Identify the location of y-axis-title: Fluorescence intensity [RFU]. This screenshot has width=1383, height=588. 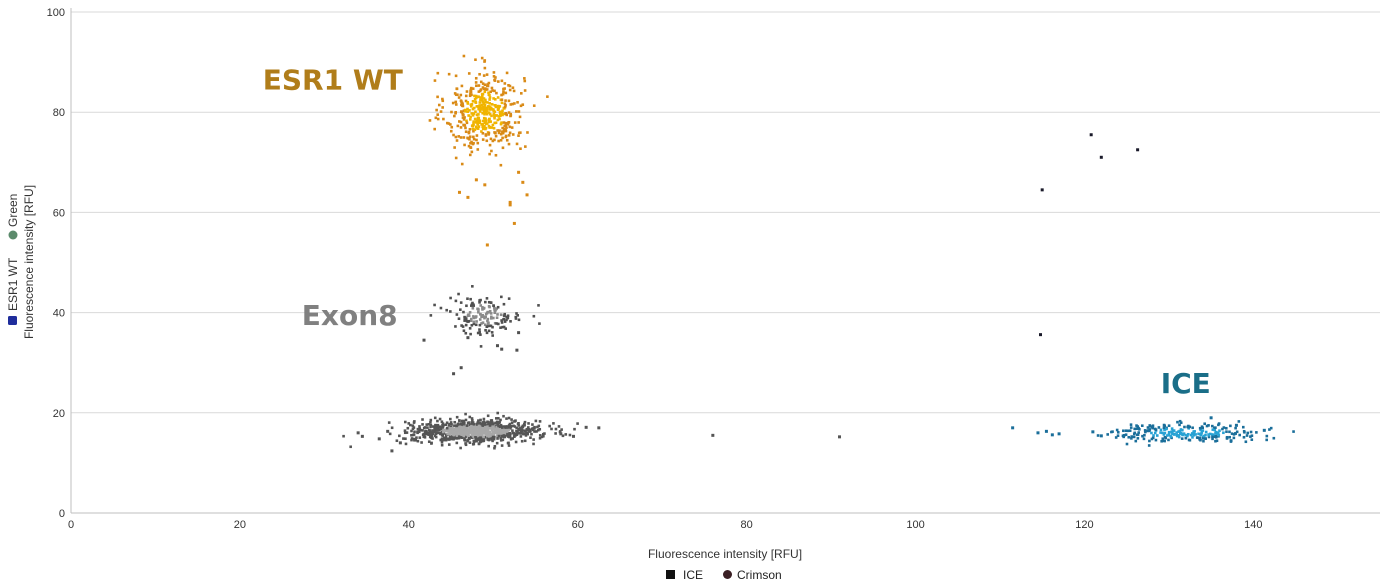
(29, 262).